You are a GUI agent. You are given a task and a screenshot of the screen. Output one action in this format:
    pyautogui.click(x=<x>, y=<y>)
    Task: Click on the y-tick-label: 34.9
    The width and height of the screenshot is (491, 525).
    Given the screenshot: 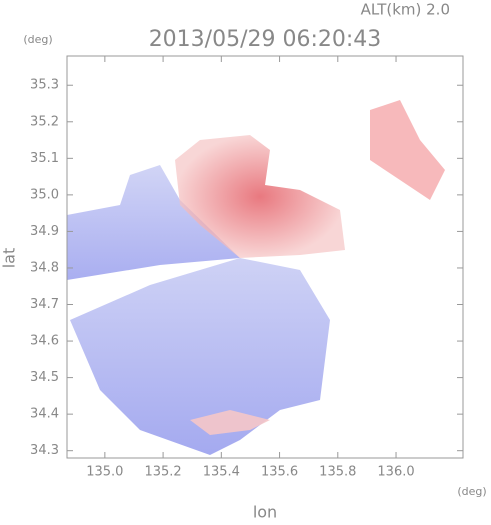 What is the action you would take?
    pyautogui.click(x=44, y=231)
    